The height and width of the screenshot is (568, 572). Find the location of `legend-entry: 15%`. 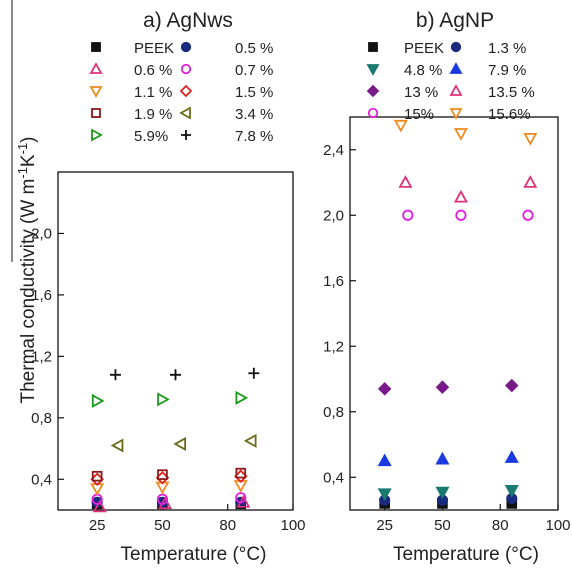

legend-entry: 15% is located at coordinates (400, 114).